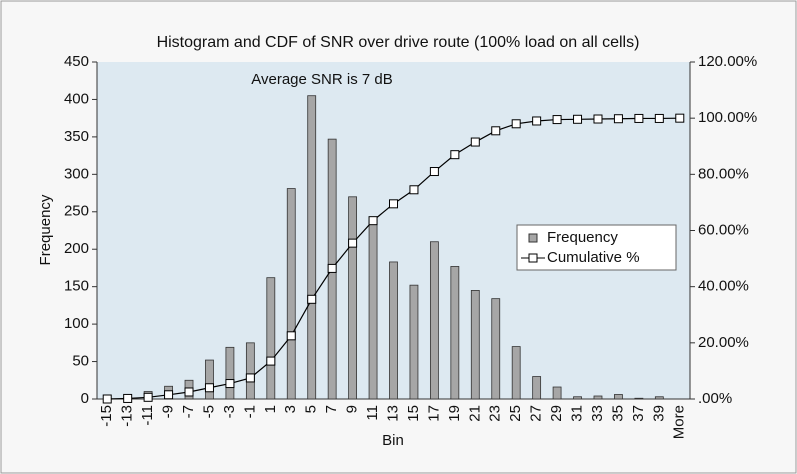 The width and height of the screenshot is (797, 474). I want to click on x-tick-label: 15, so click(413, 413).